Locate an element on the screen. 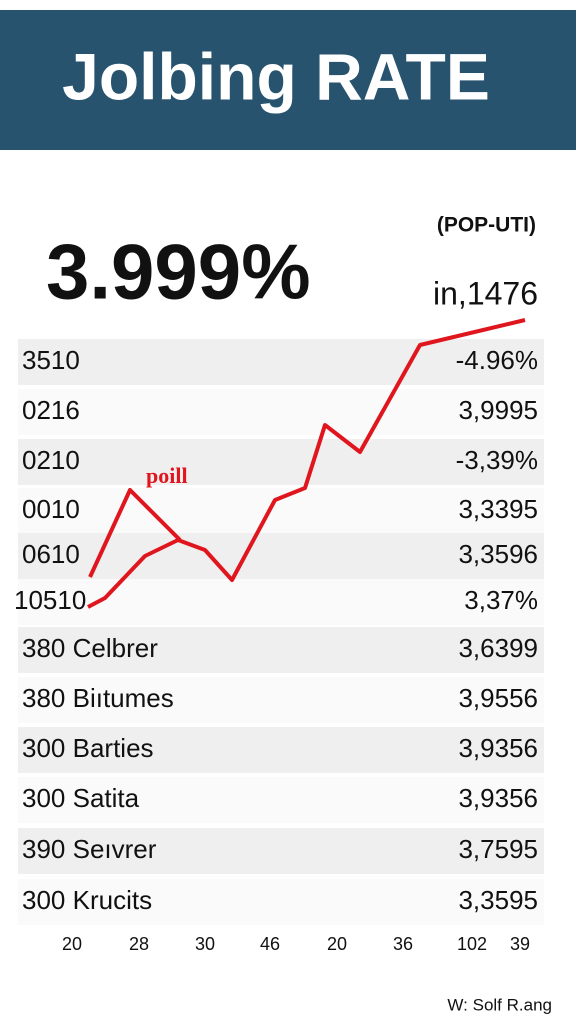 The width and height of the screenshot is (576, 1024). x-label: 102 is located at coordinates (472, 944).